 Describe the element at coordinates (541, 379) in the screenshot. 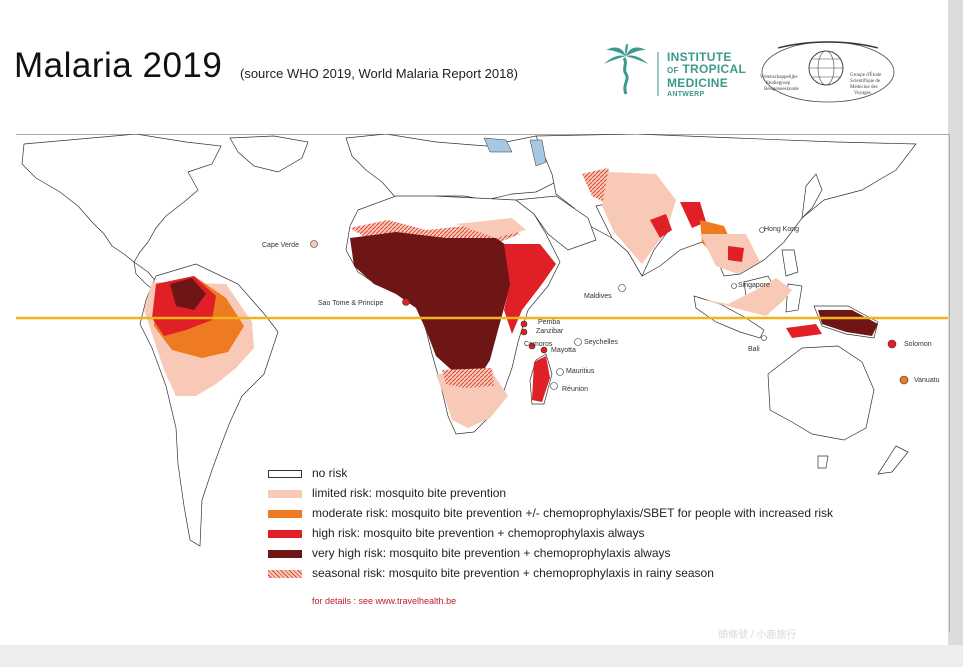

I see `af-high-madagascar` at that location.